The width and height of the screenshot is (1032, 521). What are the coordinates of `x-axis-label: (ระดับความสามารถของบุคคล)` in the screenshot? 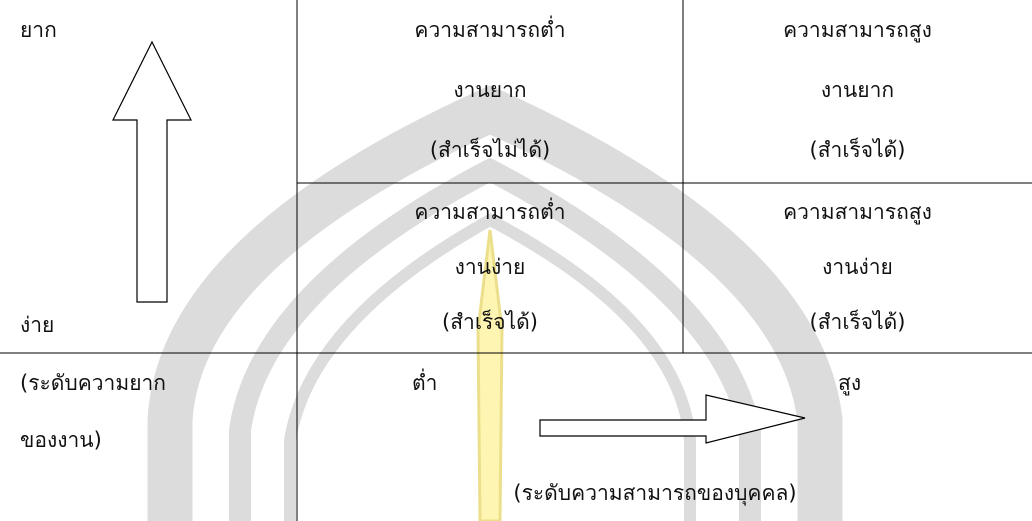 It's located at (655, 493).